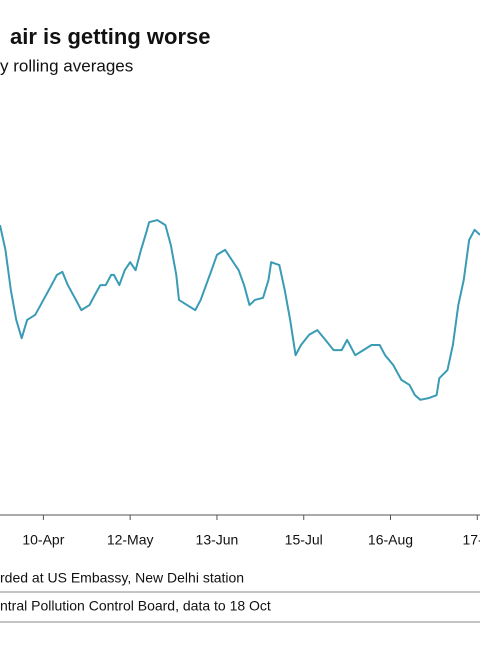 The width and height of the screenshot is (480, 645). I want to click on source-note: rded at US Embassy, New Delhi station, so click(122, 578).